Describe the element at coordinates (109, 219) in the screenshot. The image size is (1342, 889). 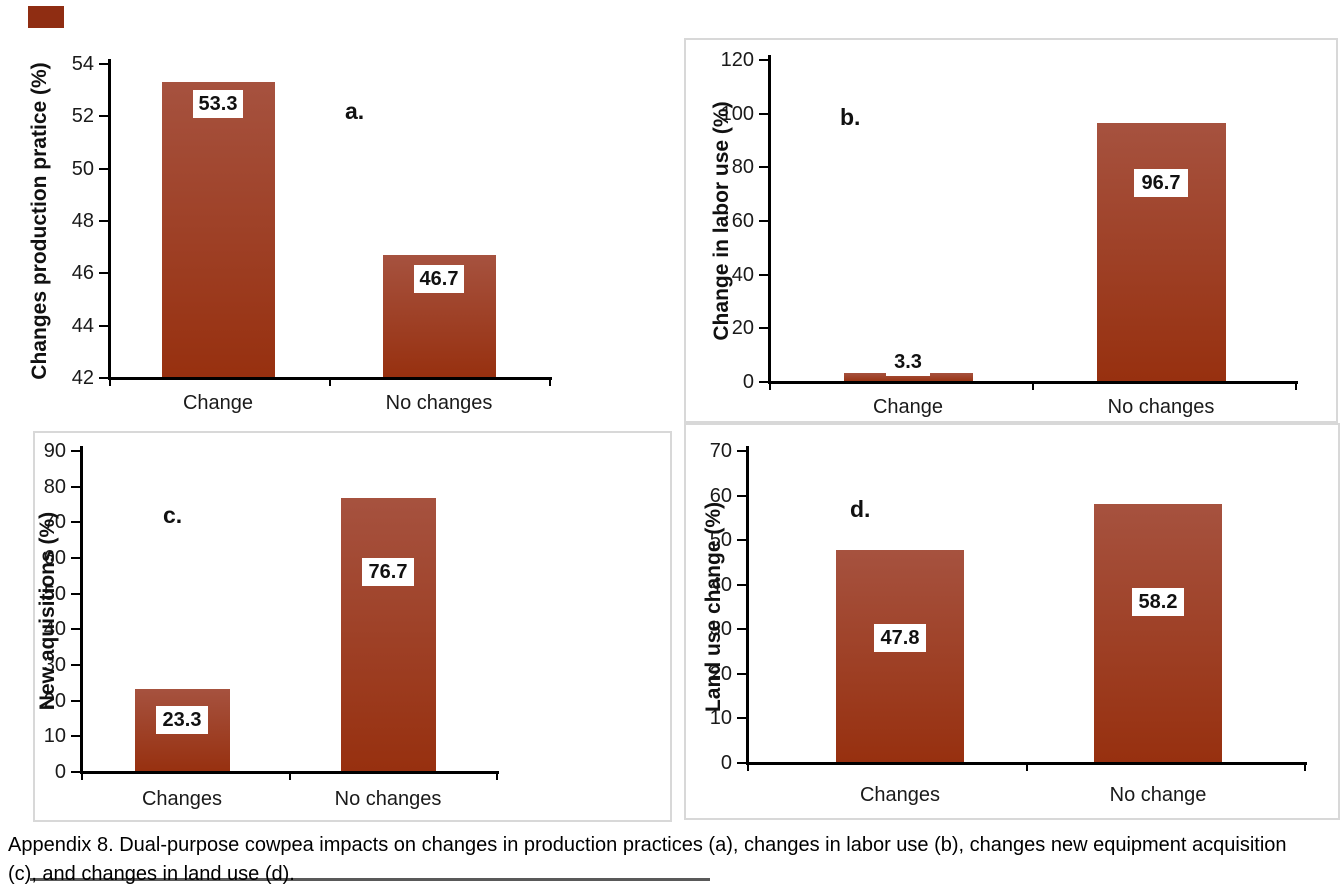
I see `y-axis-a` at that location.